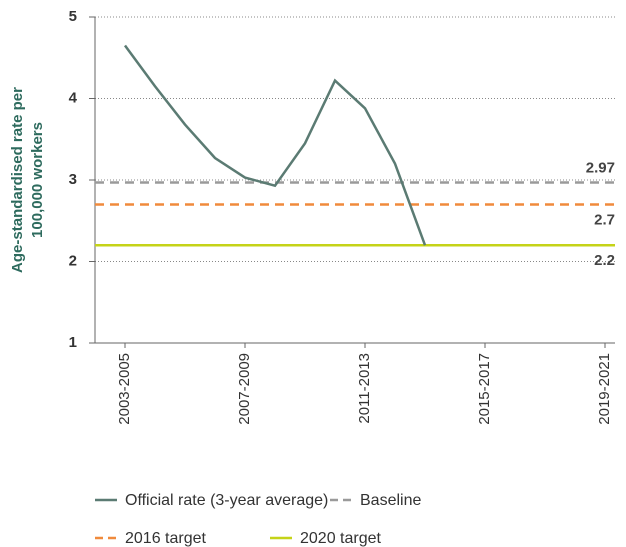 Image resolution: width=626 pixels, height=547 pixels. I want to click on y-tick-label: 1, so click(73, 342).